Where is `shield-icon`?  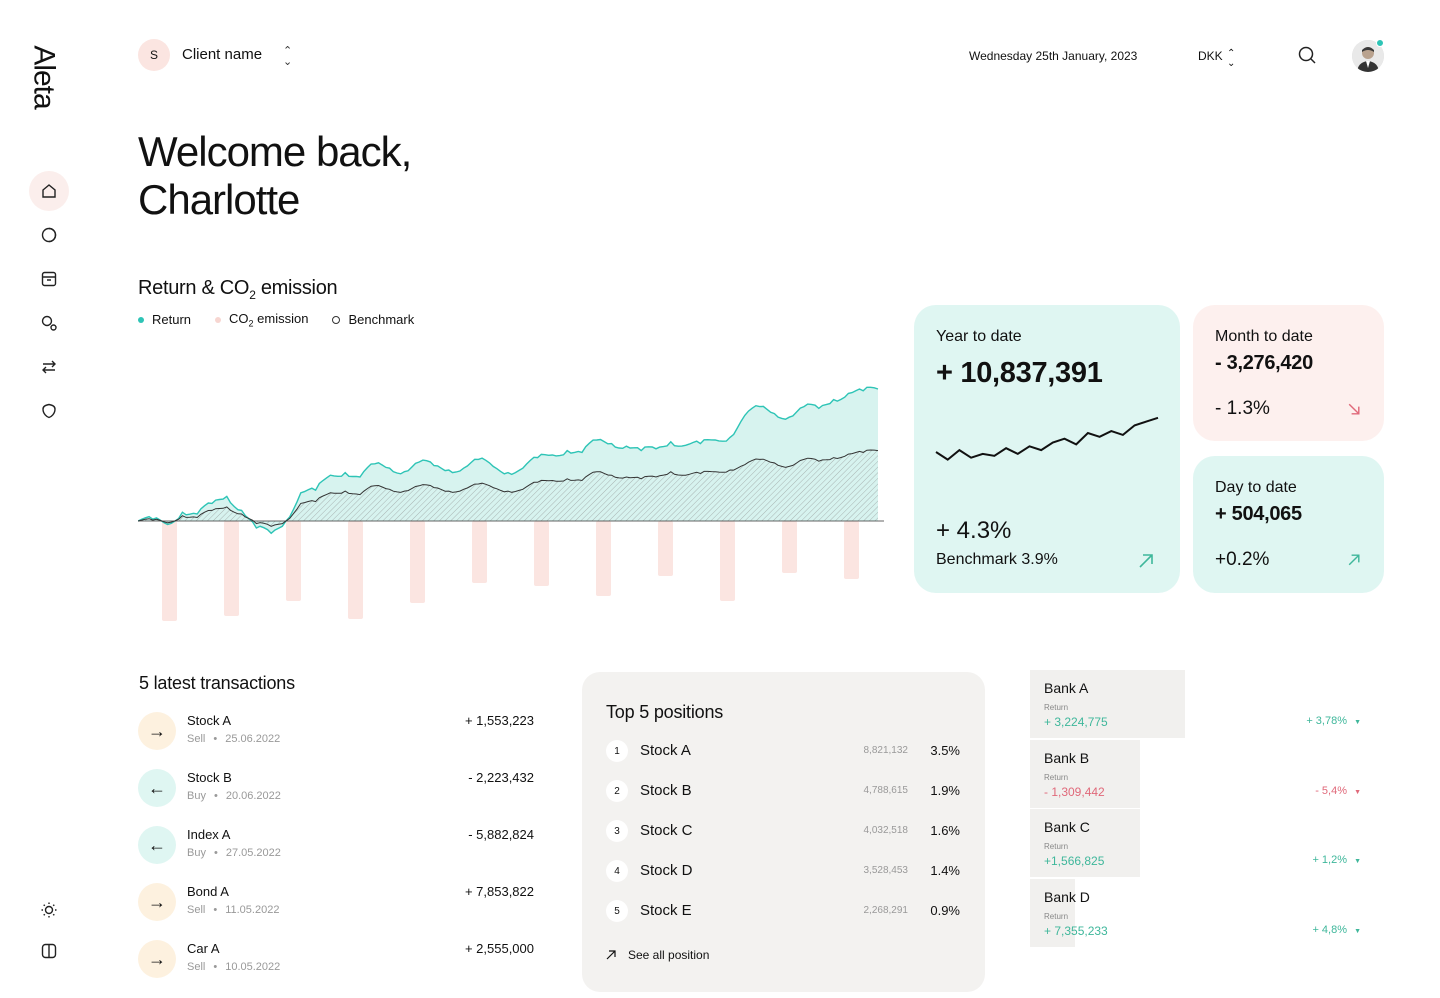
shield-icon is located at coordinates (49, 411).